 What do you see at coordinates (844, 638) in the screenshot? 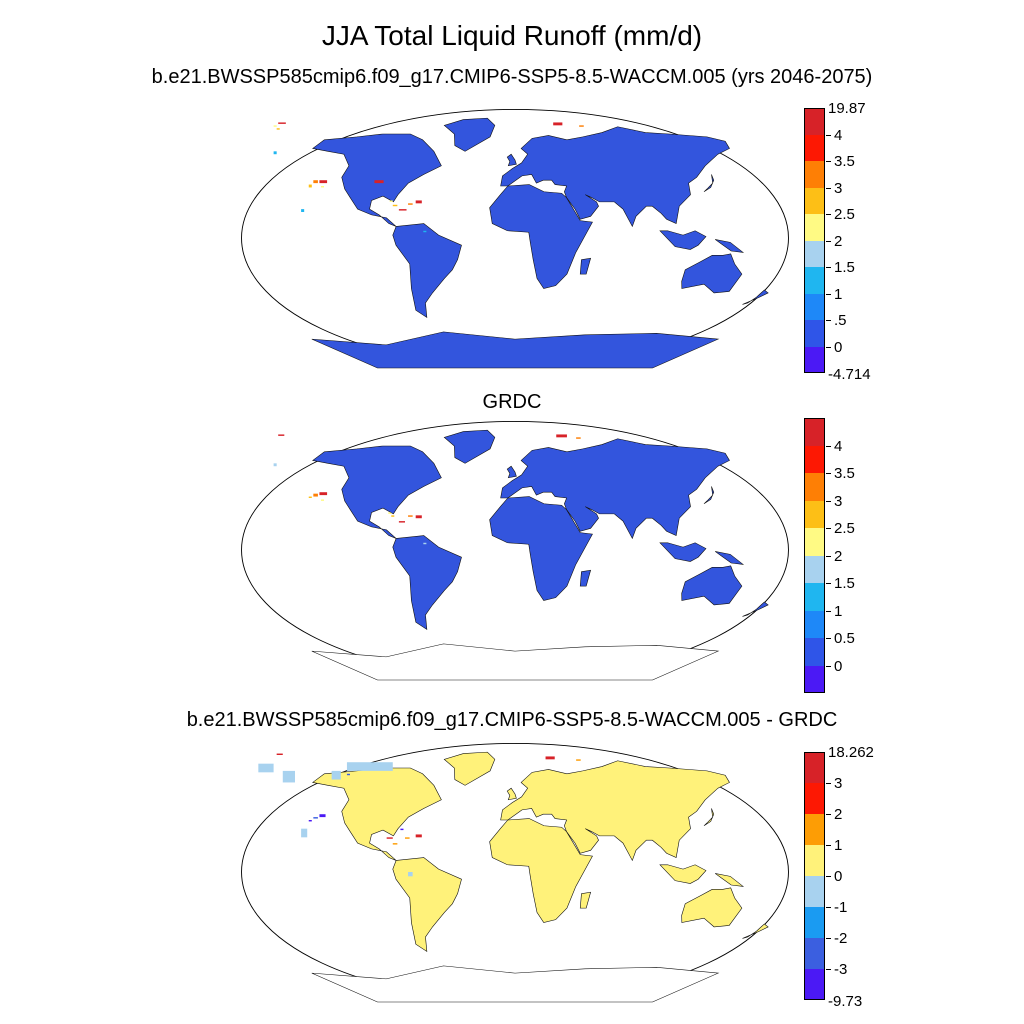
I see `colorbar-label: 0.5` at bounding box center [844, 638].